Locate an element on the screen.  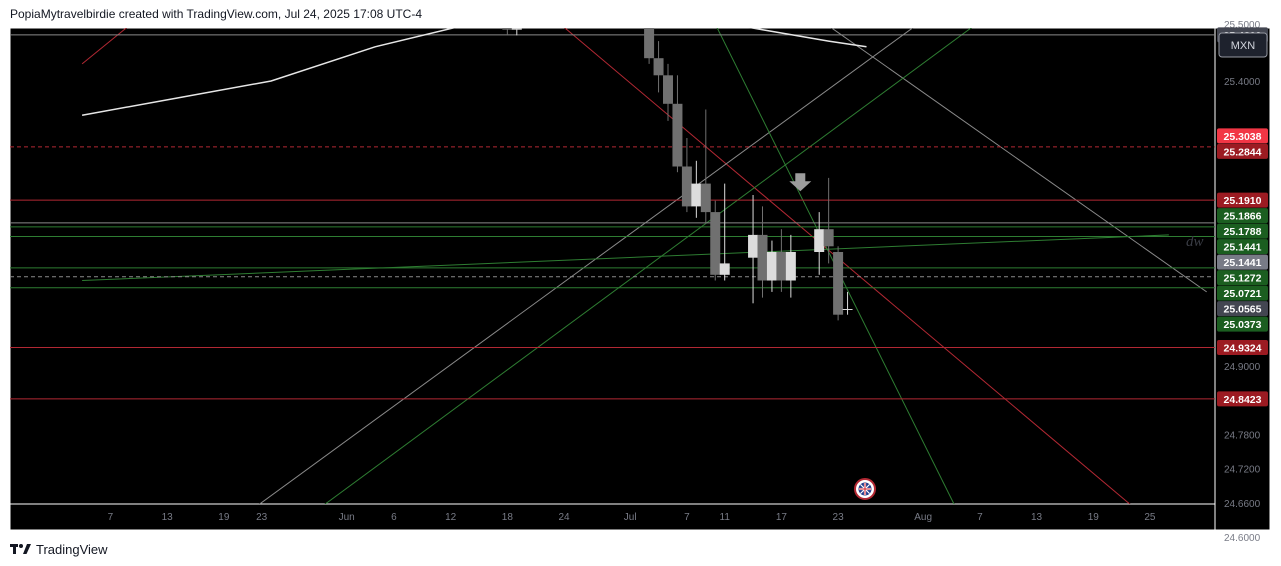
trend-line-red is located at coordinates (104, 46).